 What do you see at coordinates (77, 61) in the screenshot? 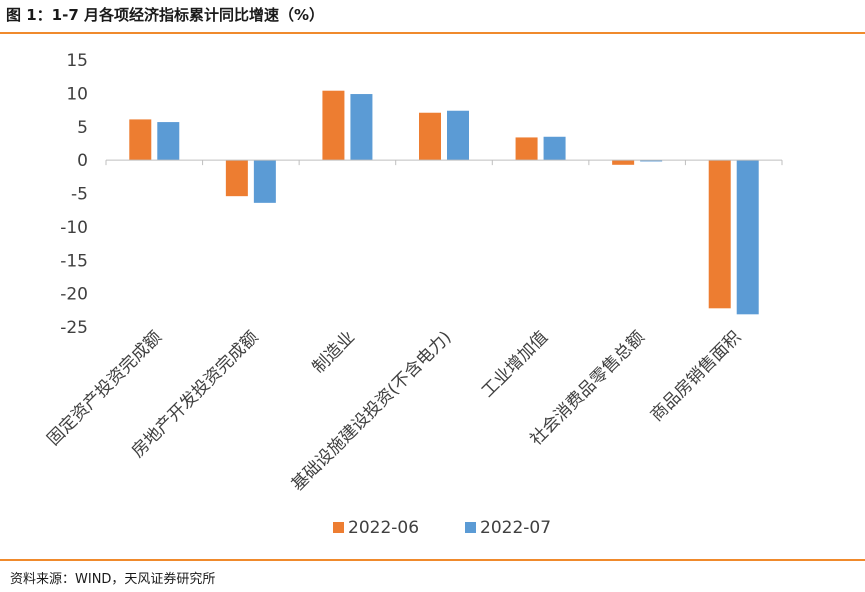
I see `y-tick-label: 15` at bounding box center [77, 61].